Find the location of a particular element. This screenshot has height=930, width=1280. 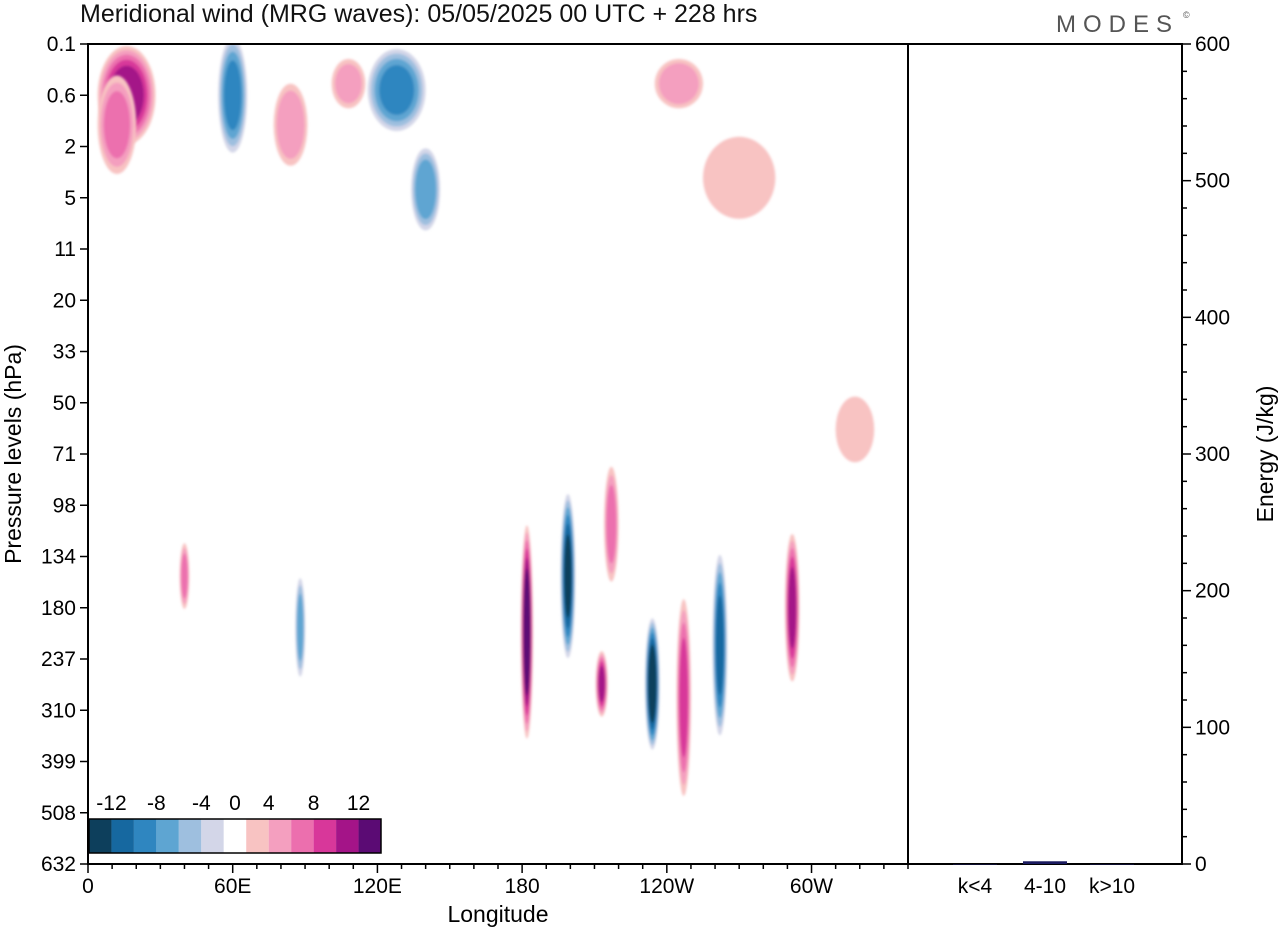

y-tick-label: 50 is located at coordinates (64, 403).